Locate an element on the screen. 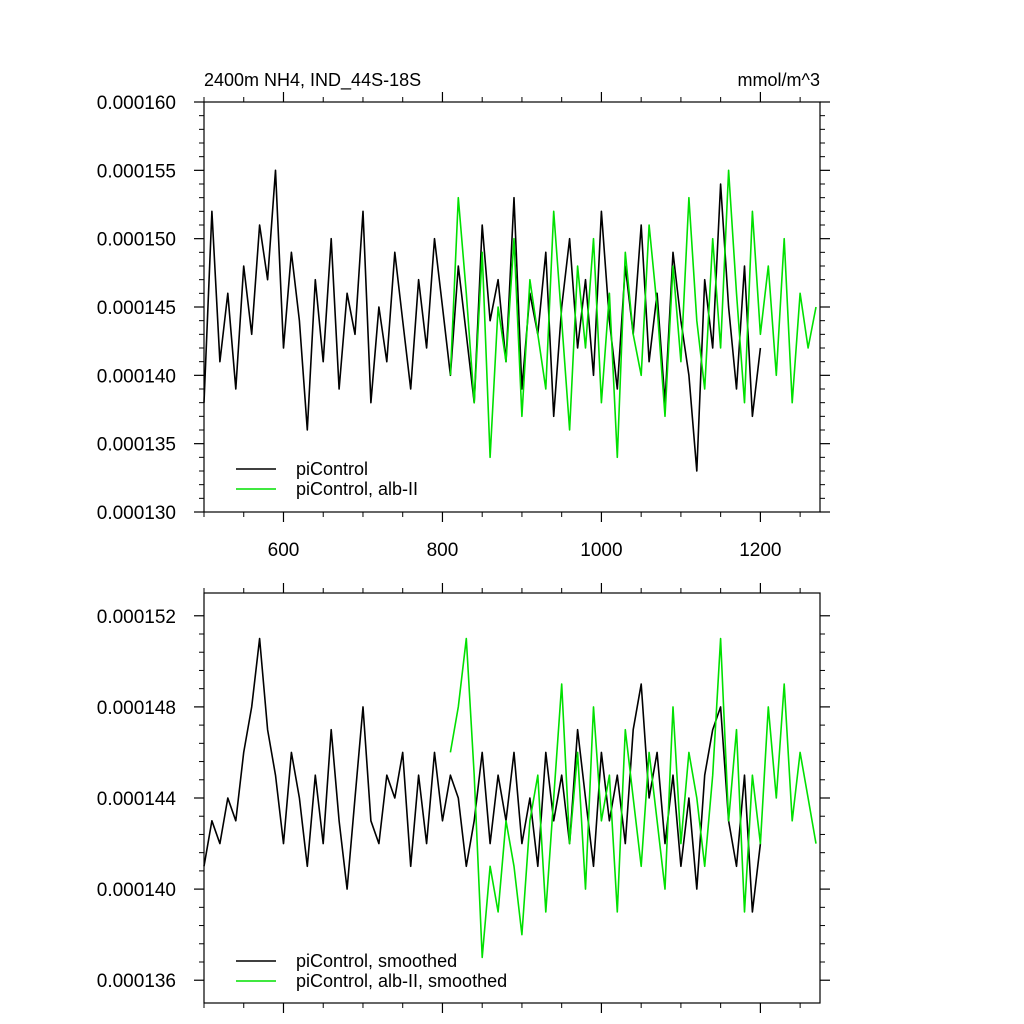  legend-label-picontrol-smoothed: piControl, smoothed is located at coordinates (376, 961).